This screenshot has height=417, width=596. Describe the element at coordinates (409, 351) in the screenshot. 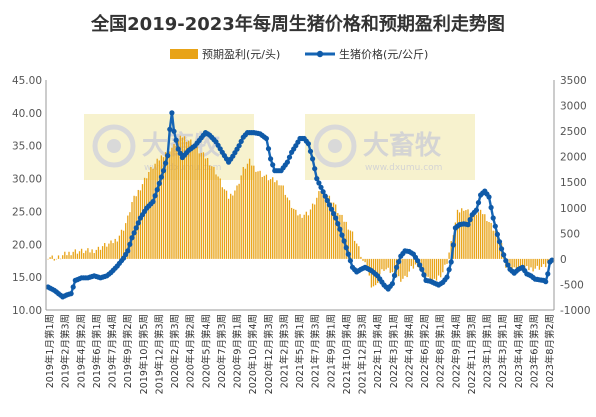

I see `x-tick-label: 2022年4月第4周` at that location.